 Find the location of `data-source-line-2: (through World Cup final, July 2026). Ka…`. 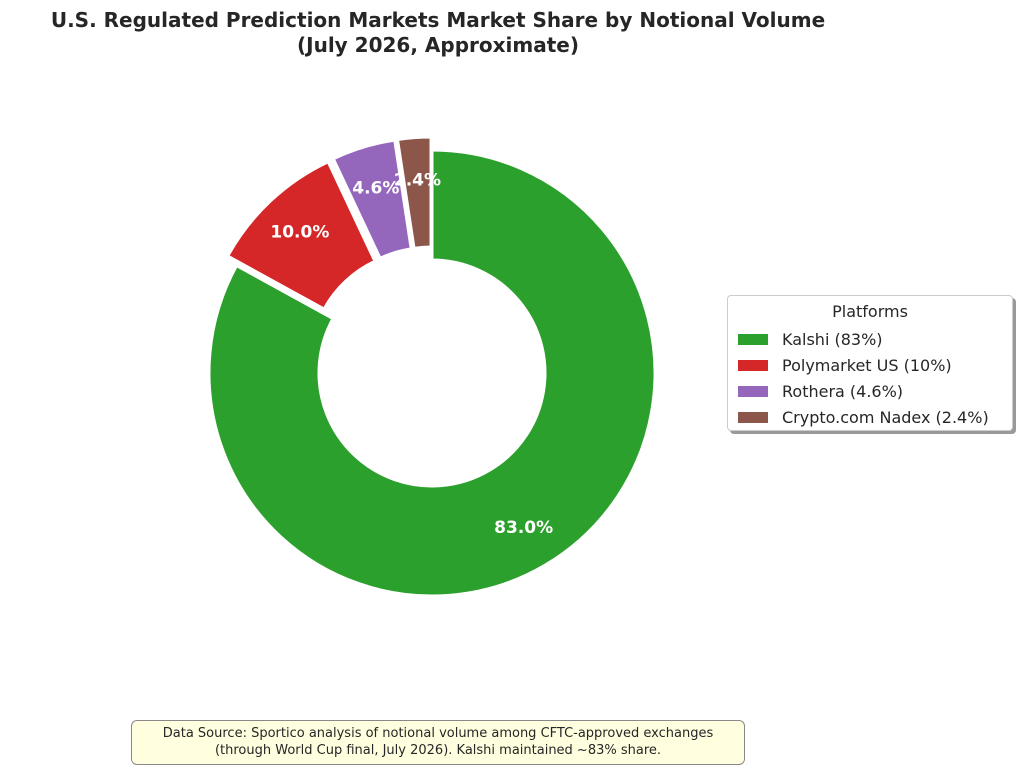

data-source-line-2: (through World Cup final, July 2026). Ka… is located at coordinates (438, 750).